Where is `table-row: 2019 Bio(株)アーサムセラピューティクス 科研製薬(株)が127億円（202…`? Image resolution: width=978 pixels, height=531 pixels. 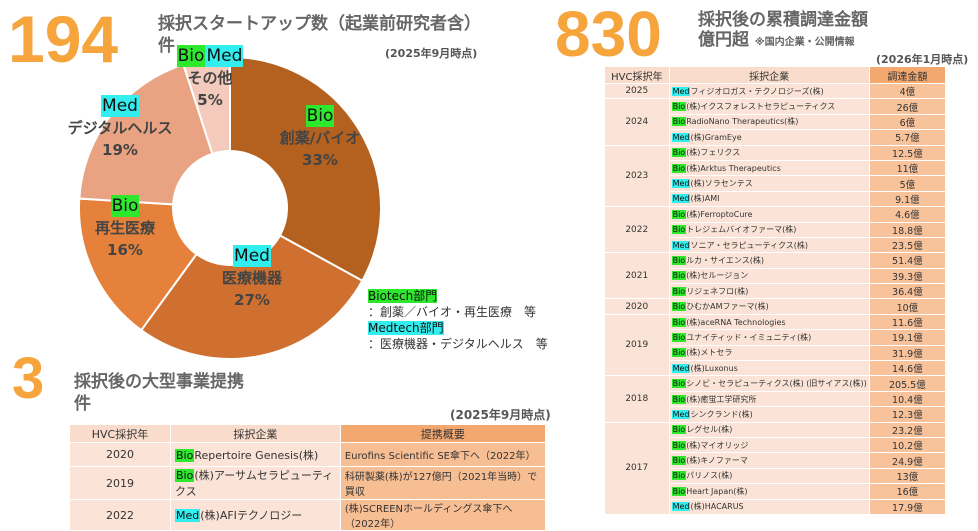 table-row: 2019 Bio(株)アーサムセラピューティクス 科研製薬(株)が127億円（202… is located at coordinates (307, 483).